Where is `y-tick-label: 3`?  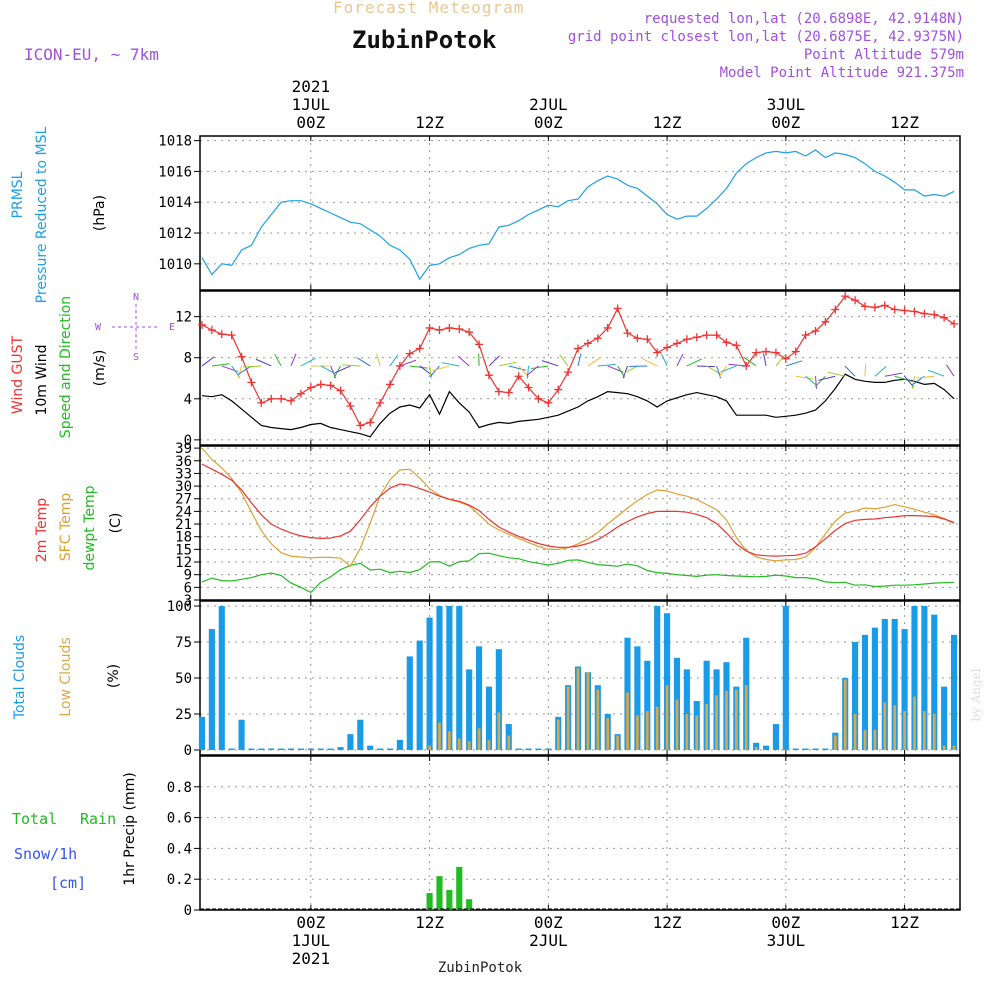
y-tick-label: 3 is located at coordinates (188, 601).